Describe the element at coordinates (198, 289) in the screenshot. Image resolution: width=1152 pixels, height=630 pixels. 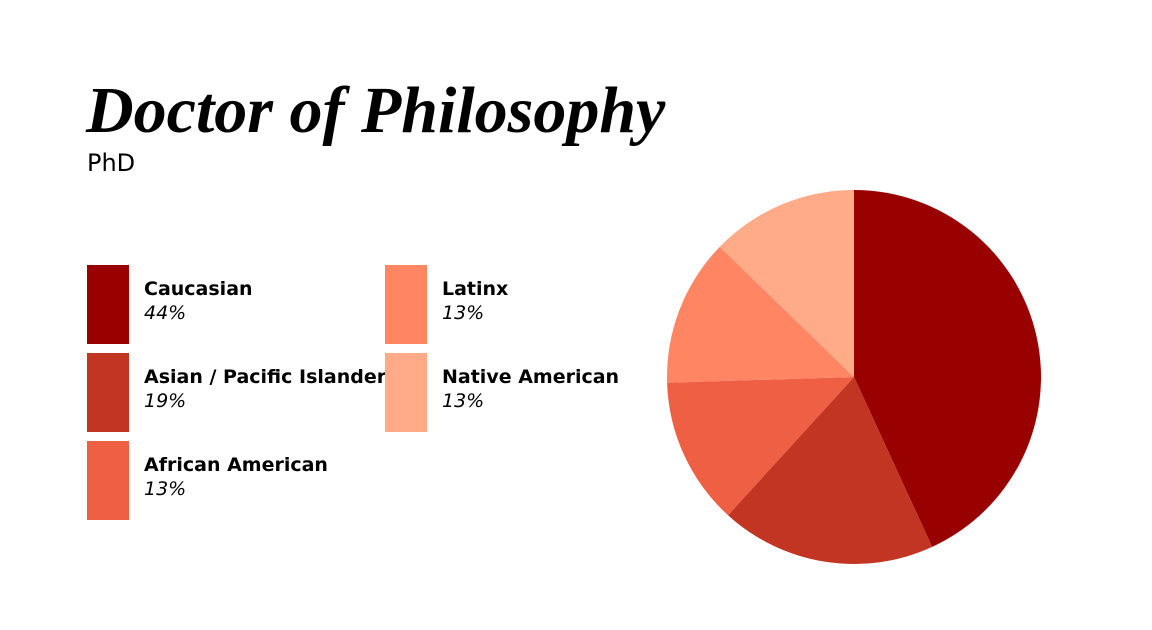
I see `legend-label: Caucasian` at that location.